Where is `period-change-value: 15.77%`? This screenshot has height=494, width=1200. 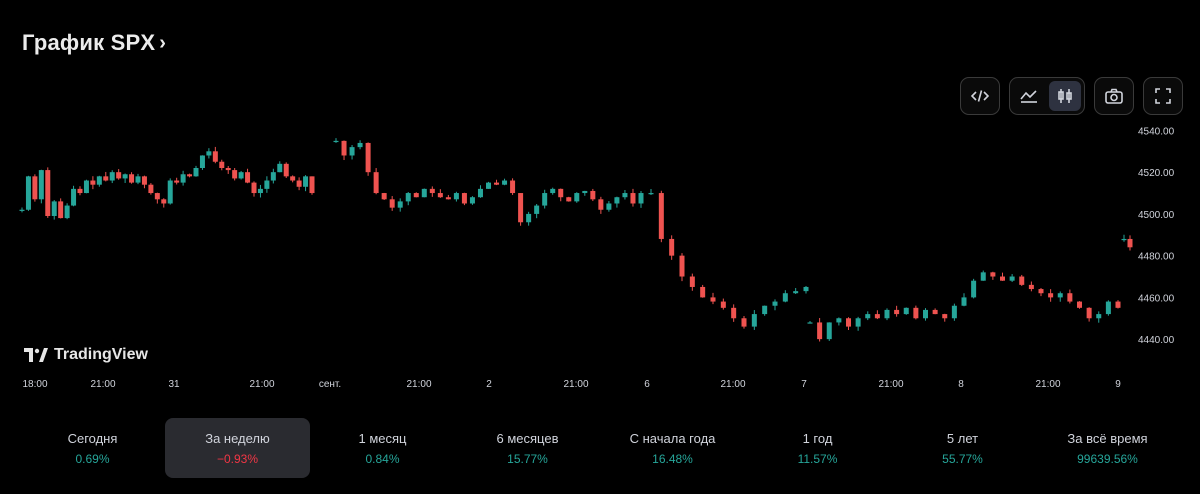
period-change-value: 15.77% is located at coordinates (527, 458).